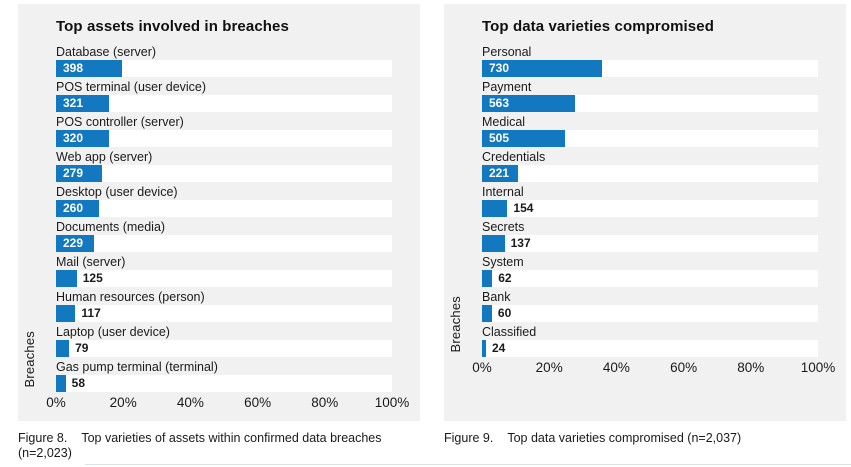 The height and width of the screenshot is (467, 851). I want to click on bar-track: 117, so click(224, 313).